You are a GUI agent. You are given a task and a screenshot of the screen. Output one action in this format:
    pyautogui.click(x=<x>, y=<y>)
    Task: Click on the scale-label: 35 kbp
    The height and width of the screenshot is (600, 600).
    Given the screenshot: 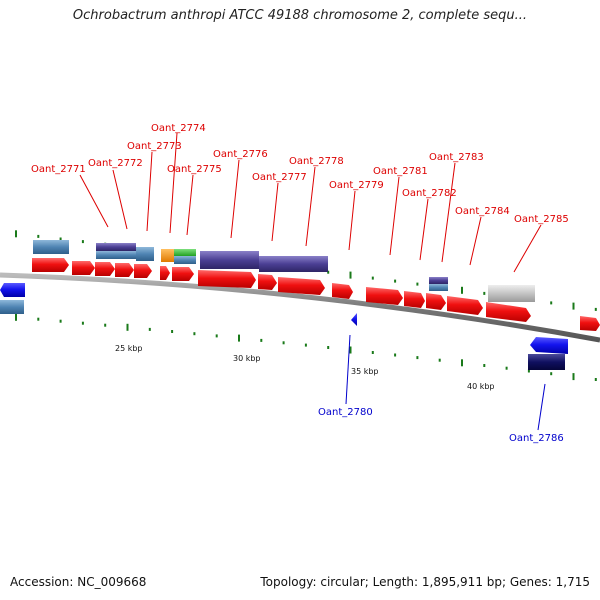 What is the action you would take?
    pyautogui.click(x=365, y=371)
    